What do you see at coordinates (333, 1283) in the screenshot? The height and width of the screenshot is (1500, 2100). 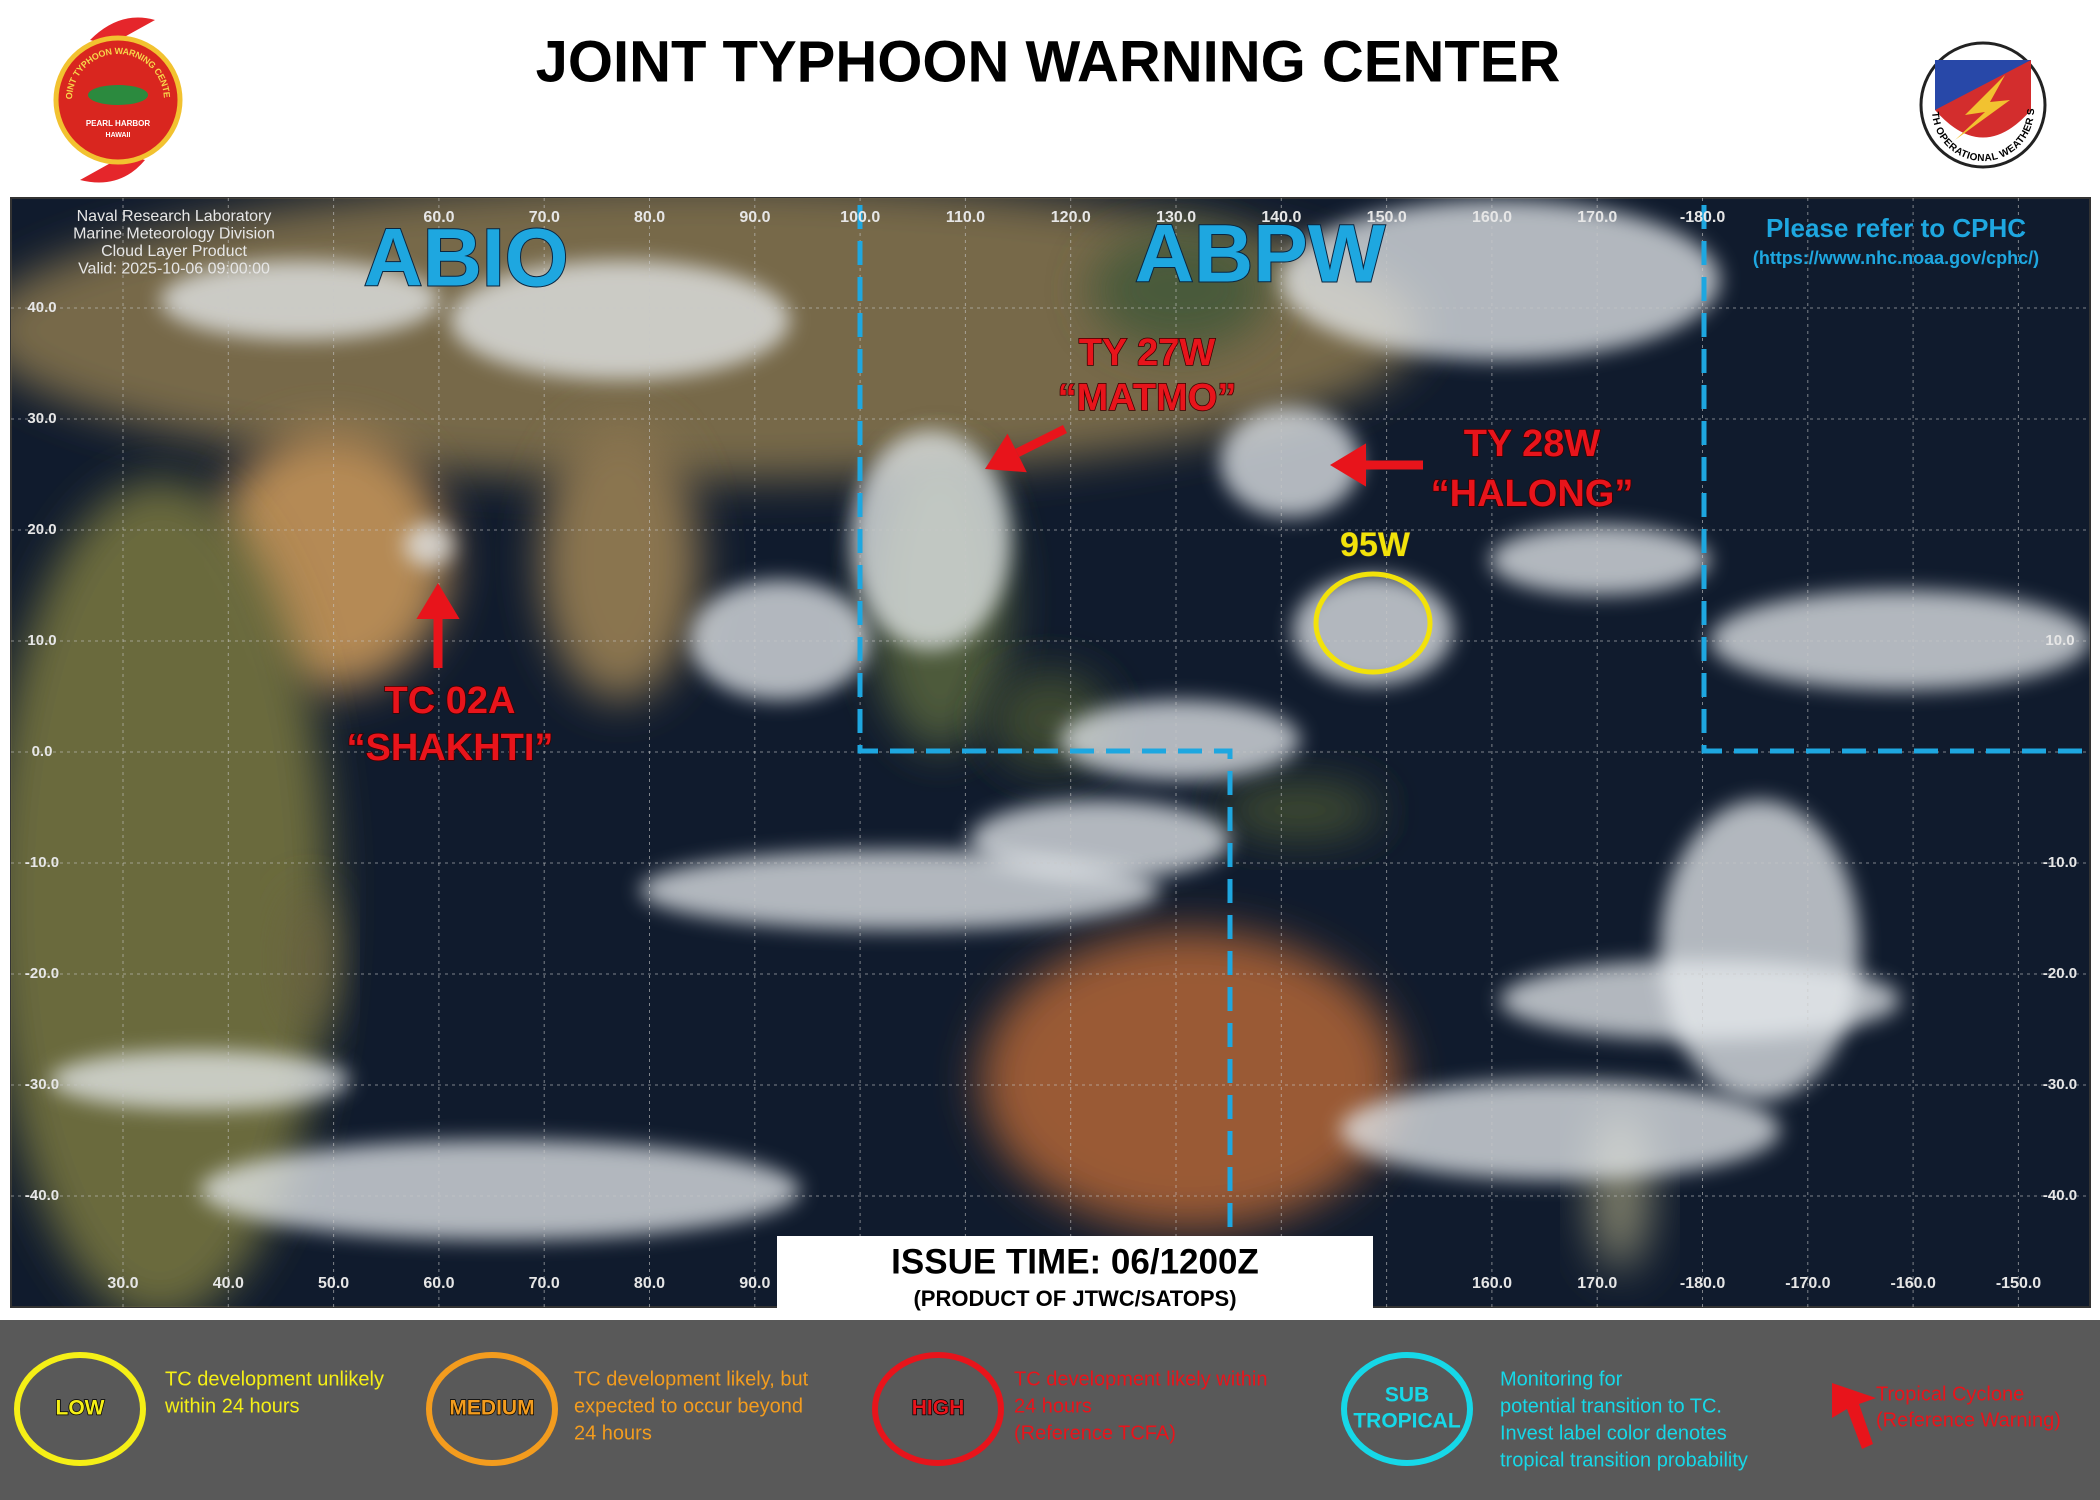 I see `lon-label: 50.0` at bounding box center [333, 1283].